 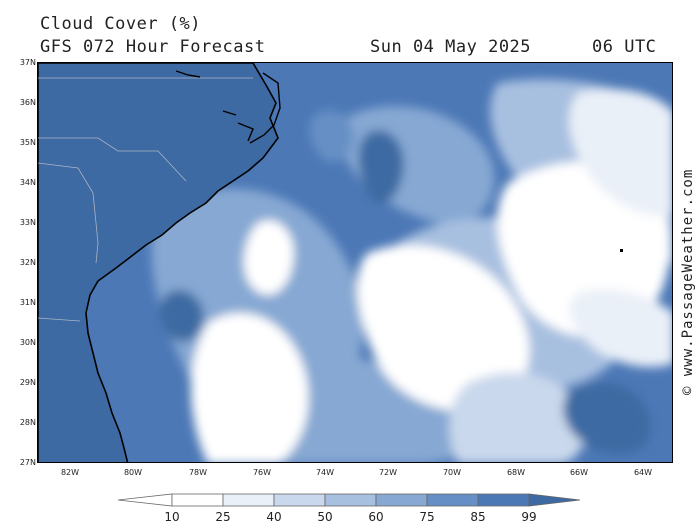 What do you see at coordinates (376, 517) in the screenshot?
I see `colorbar-label: 60` at bounding box center [376, 517].